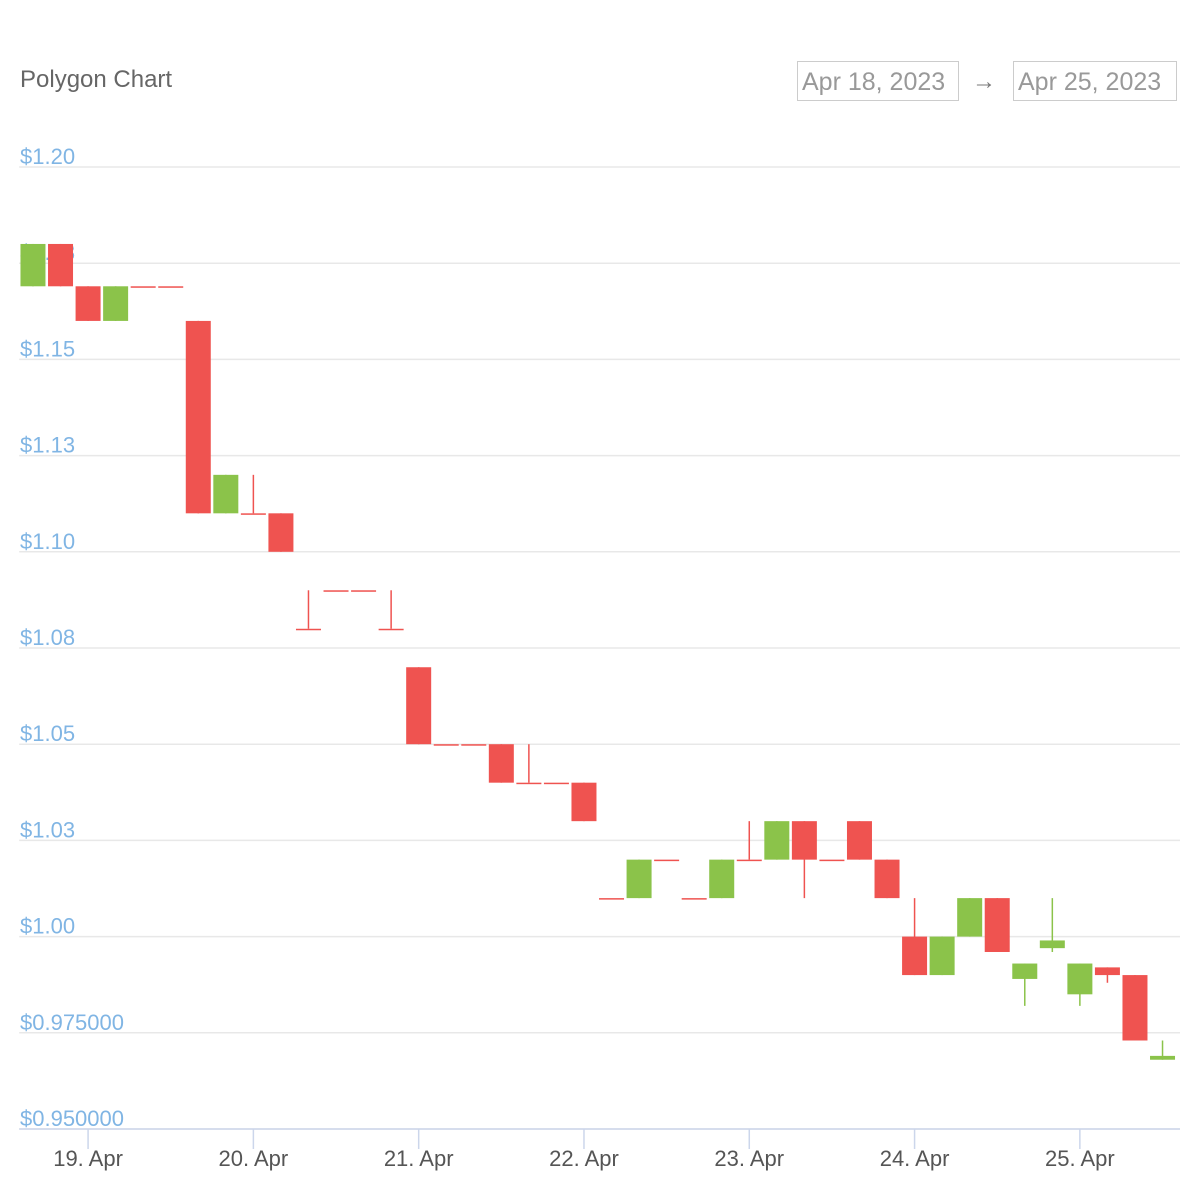 Image resolution: width=1200 pixels, height=1200 pixels. Describe the element at coordinates (1080, 1158) in the screenshot. I see `x-tick-label: 25. Apr` at that location.